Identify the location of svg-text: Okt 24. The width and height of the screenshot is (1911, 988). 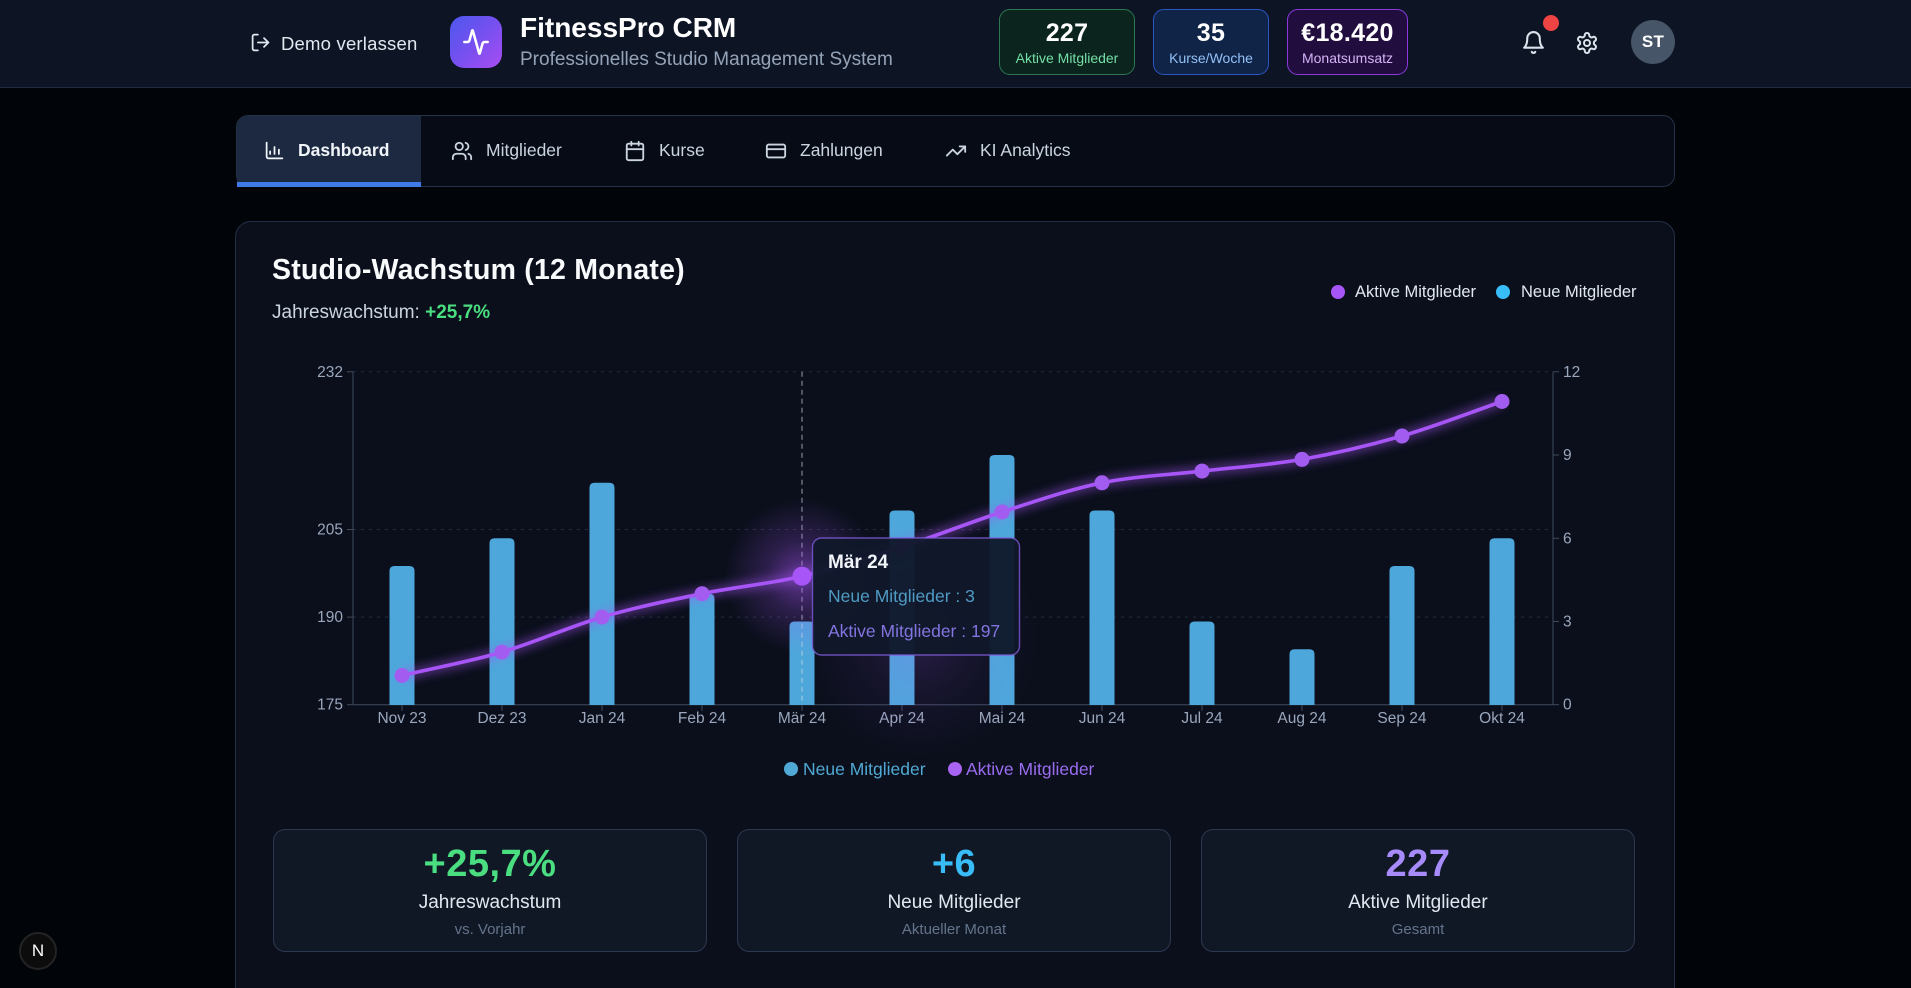
(1502, 718).